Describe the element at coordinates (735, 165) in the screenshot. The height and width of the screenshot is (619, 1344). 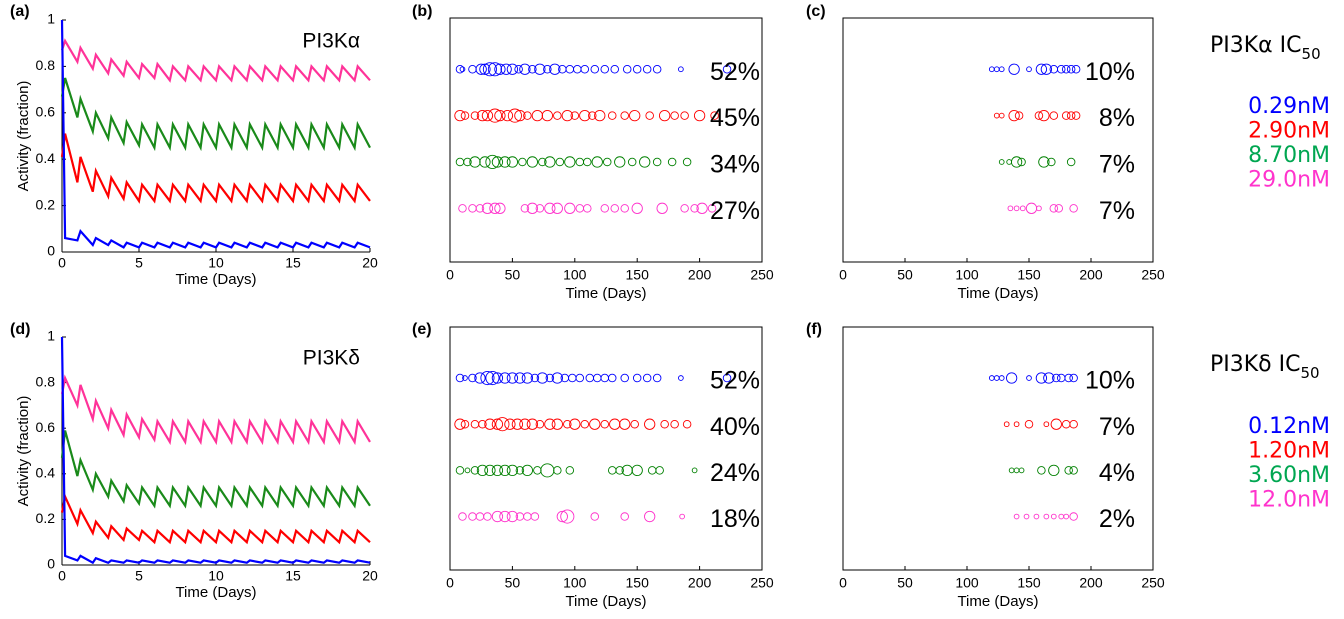
I see `percent-label: 34%` at that location.